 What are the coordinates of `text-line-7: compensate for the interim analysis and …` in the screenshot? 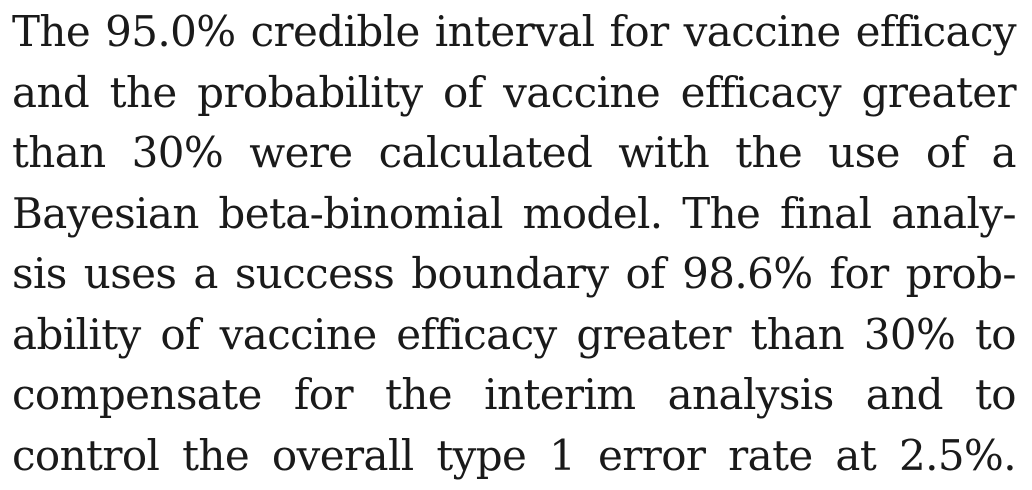 It's located at (514, 394).